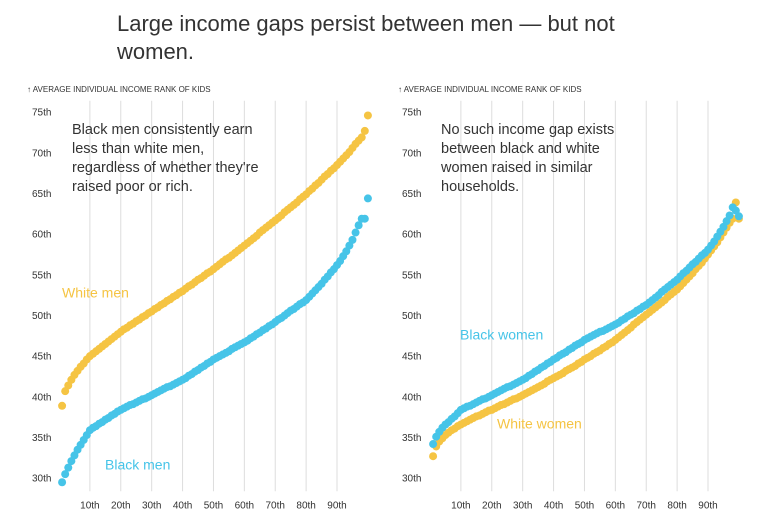 The width and height of the screenshot is (761, 514). Describe the element at coordinates (539, 424) in the screenshot. I see `series-label: White women` at that location.